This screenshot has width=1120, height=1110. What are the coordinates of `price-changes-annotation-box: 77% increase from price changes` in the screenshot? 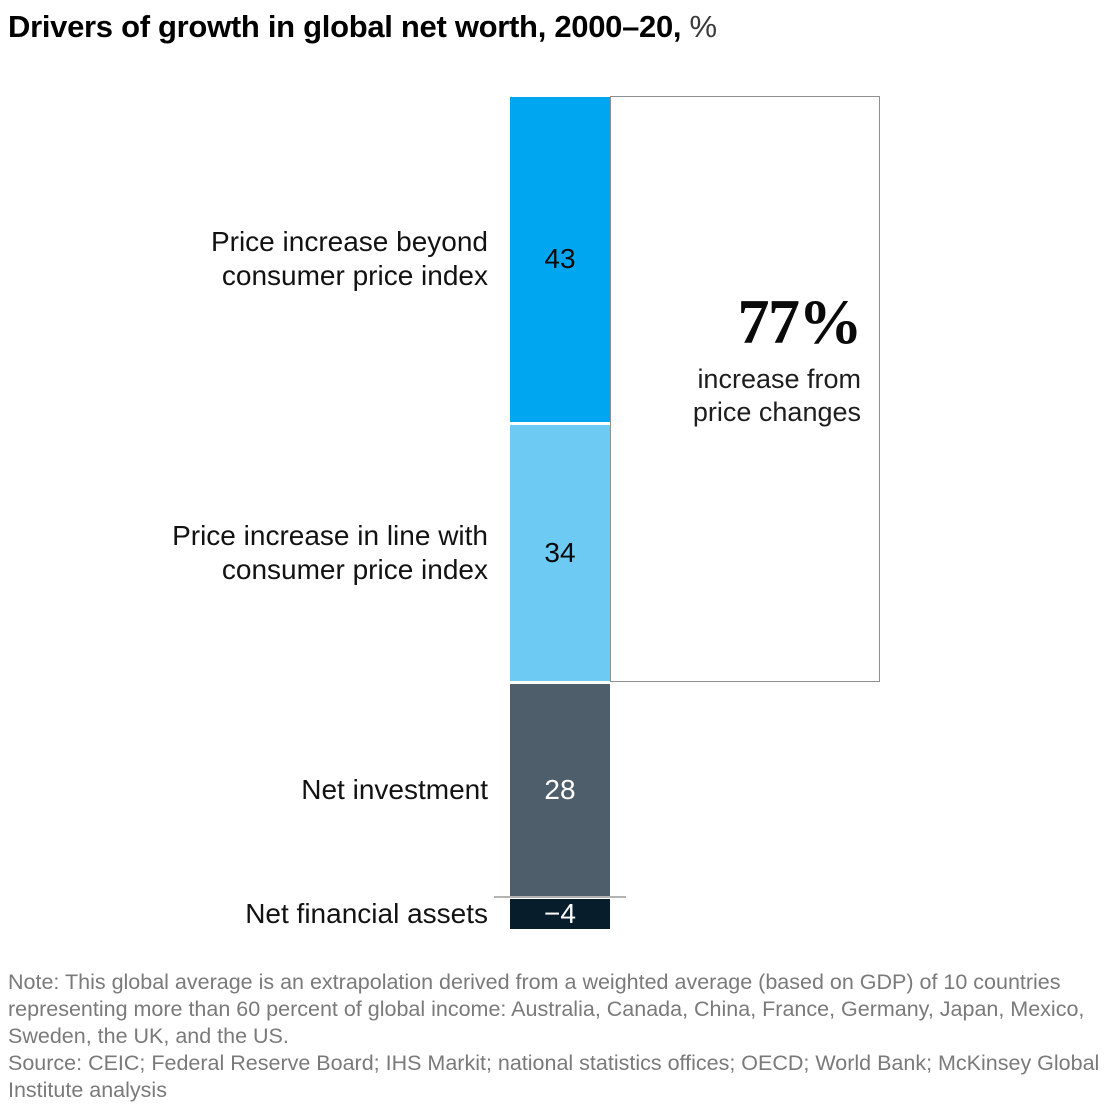 It's located at (745, 389).